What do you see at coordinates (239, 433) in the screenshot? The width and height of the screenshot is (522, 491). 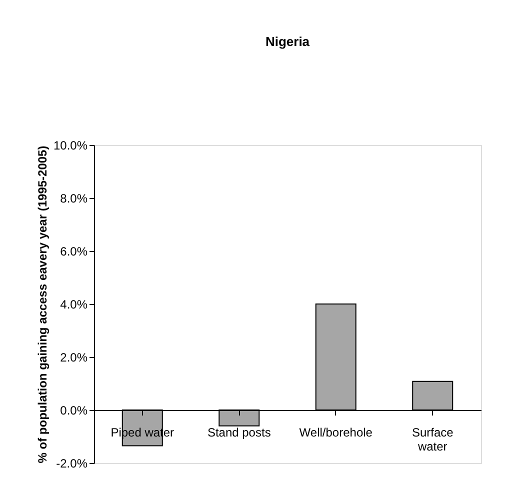 I see `x-tick-label: Stand posts` at bounding box center [239, 433].